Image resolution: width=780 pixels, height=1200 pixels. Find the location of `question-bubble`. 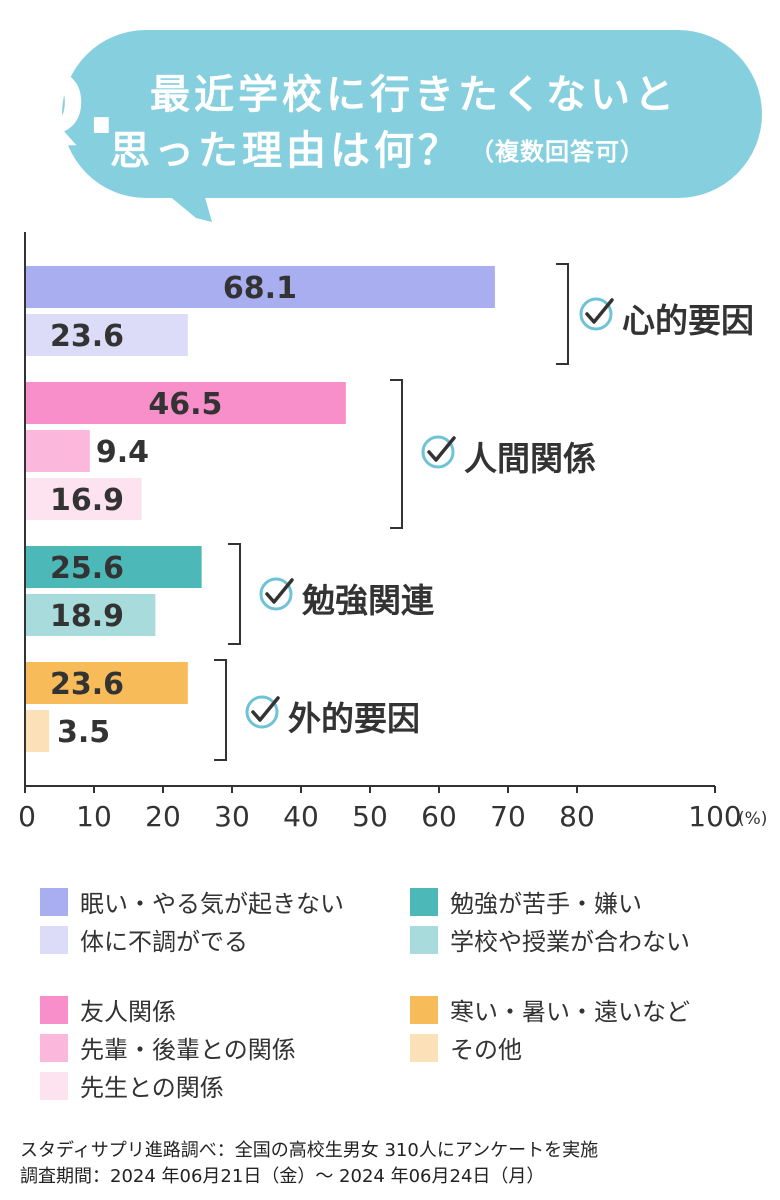

question-bubble is located at coordinates (412, 126).